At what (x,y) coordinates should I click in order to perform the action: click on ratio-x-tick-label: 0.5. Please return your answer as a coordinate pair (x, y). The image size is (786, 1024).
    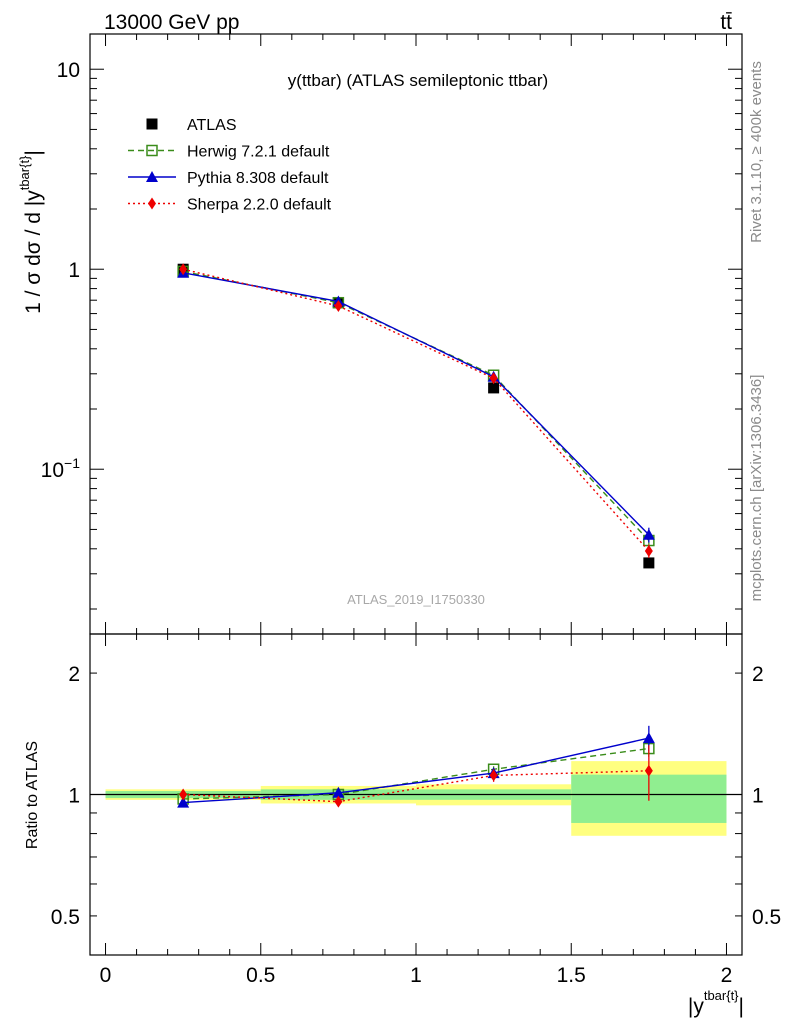
    Looking at the image, I should click on (260, 975).